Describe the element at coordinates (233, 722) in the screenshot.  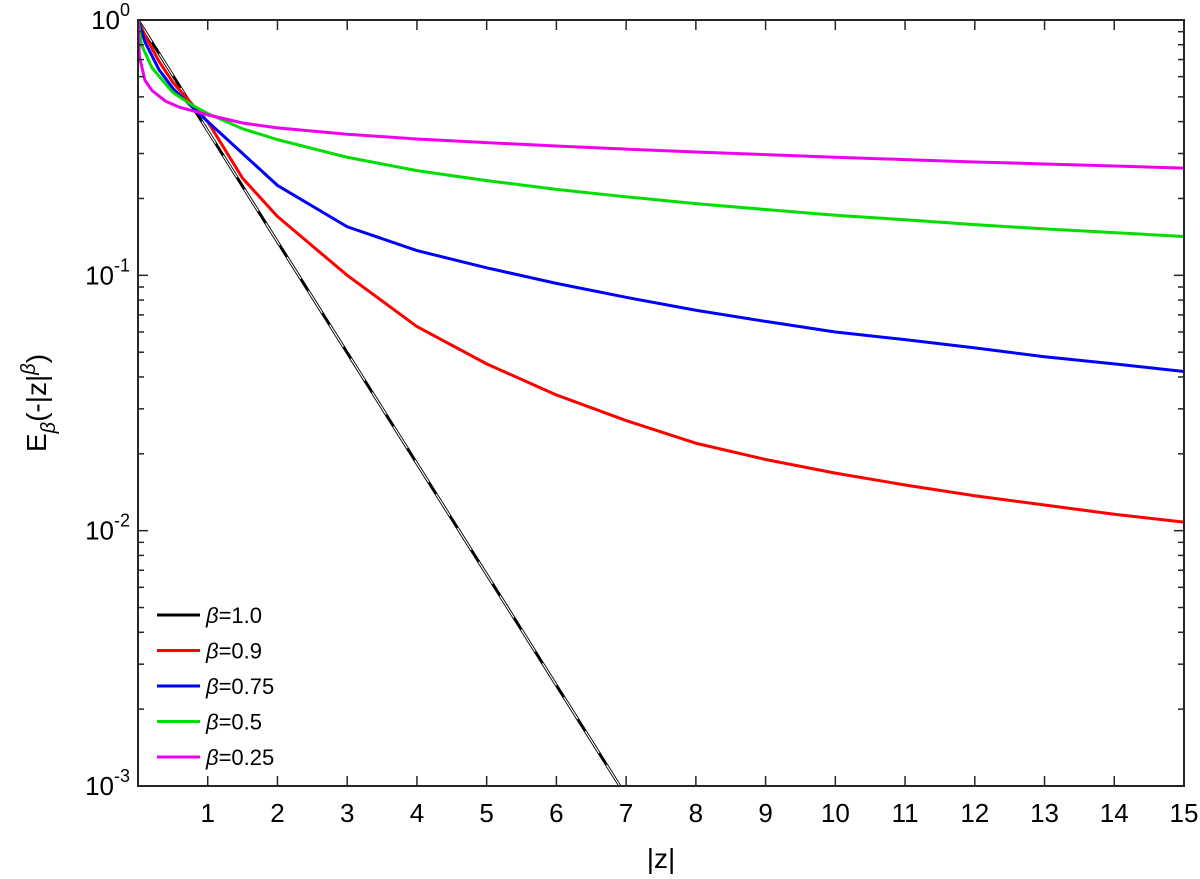
I see `legend-label-3: β=0.5` at that location.